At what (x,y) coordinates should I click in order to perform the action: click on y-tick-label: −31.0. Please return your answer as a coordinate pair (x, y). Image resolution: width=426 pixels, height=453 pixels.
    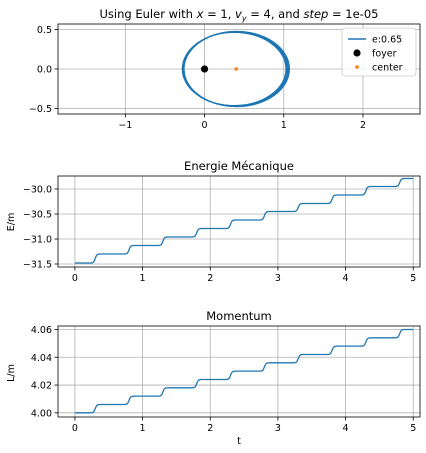
    Looking at the image, I should click on (37, 240).